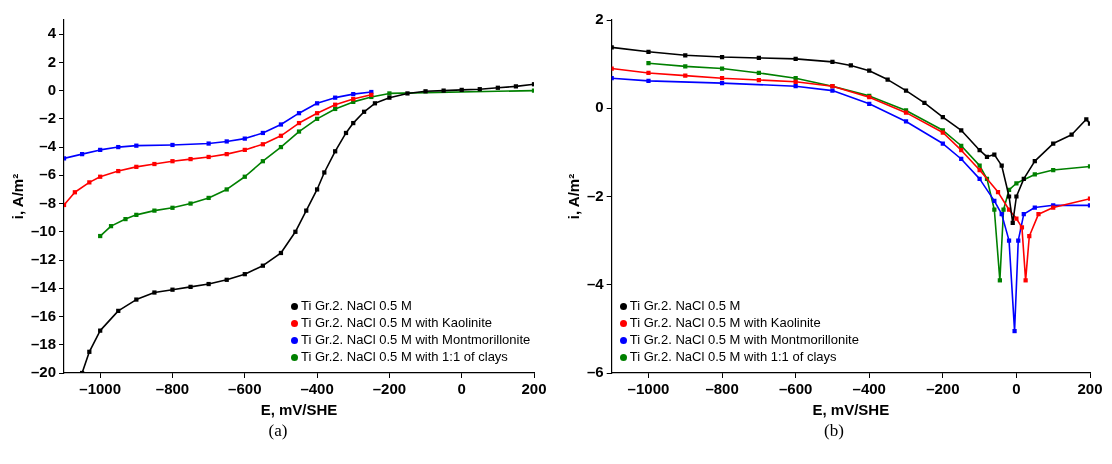 The height and width of the screenshot is (464, 1112). Describe the element at coordinates (44, 230) in the screenshot. I see `y-tick-label: –10` at that location.